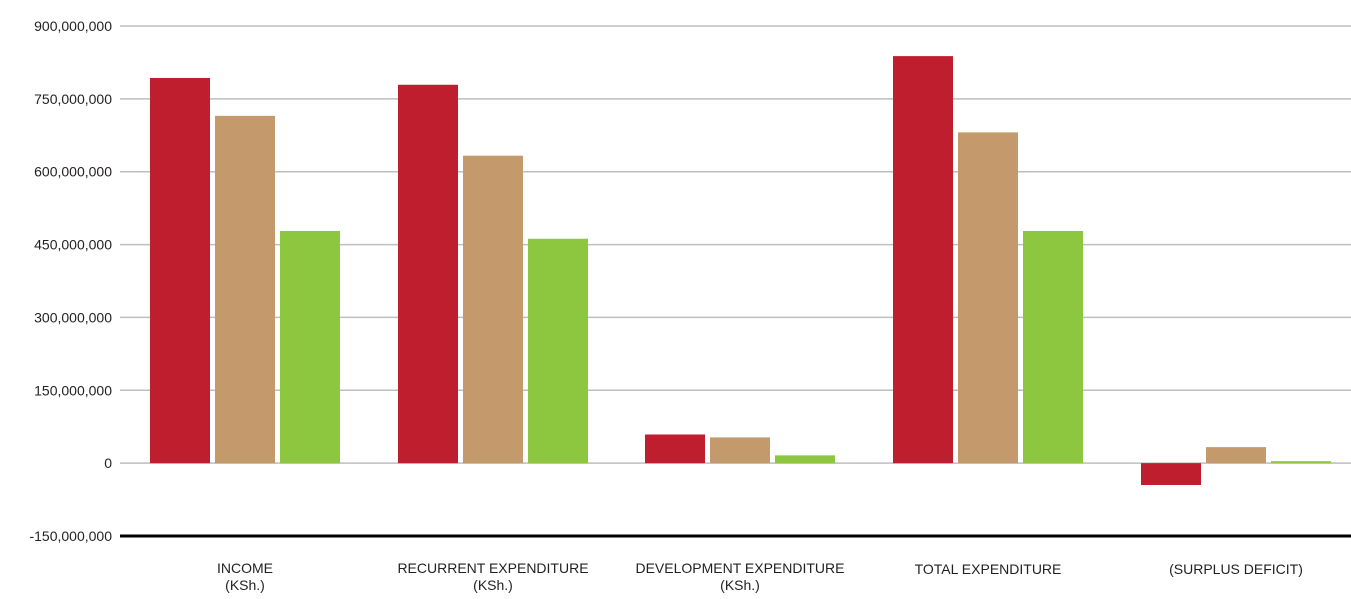 This screenshot has width=1351, height=599. Describe the element at coordinates (245, 568) in the screenshot. I see `x-category-label-line: INCOME` at that location.